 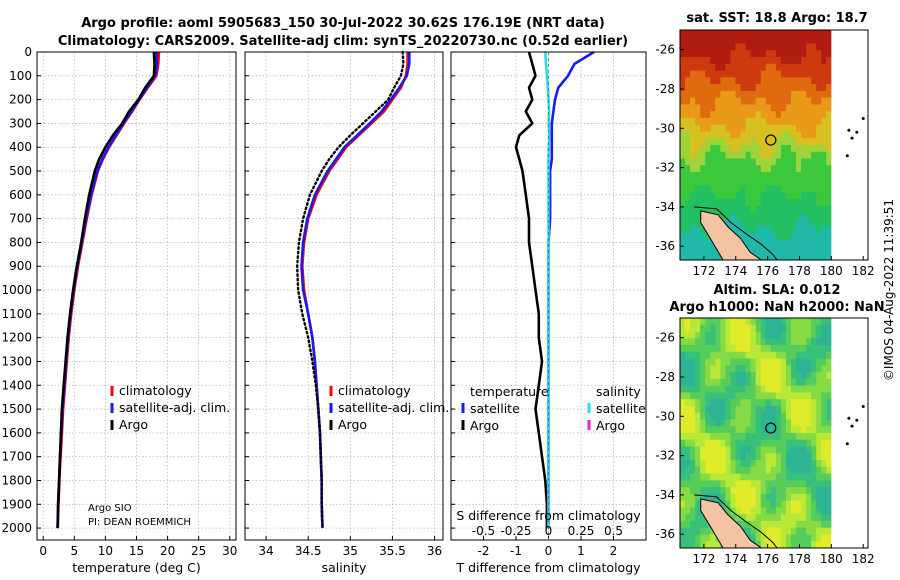 I want to click on y-tick-label: 100, so click(x=20, y=76).